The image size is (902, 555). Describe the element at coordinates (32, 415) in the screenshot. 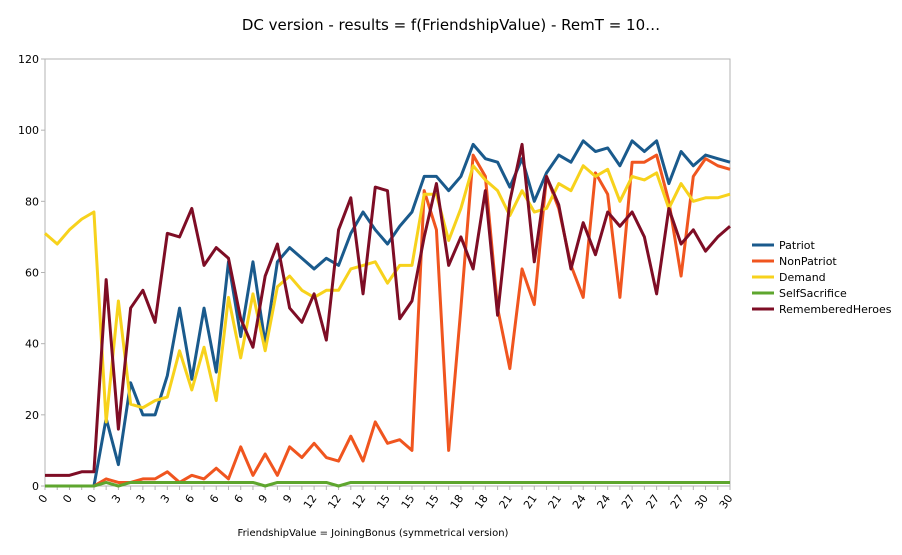

I see `y-tick-label: 20` at that location.